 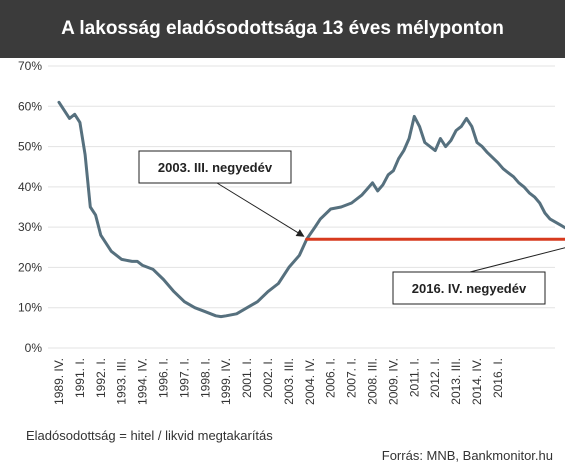 I want to click on annotation-label: 2016. IV. negyedév, so click(x=469, y=288).